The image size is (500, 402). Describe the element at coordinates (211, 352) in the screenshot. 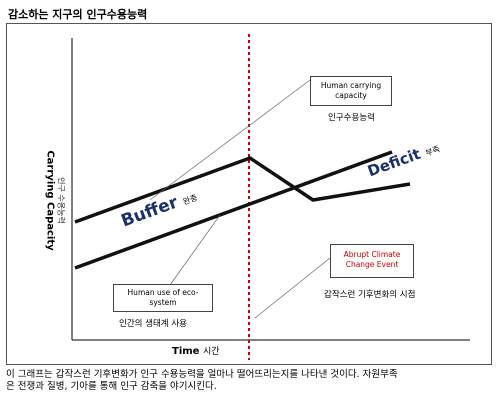

I see `x-axis-label-ko: 시간` at that location.